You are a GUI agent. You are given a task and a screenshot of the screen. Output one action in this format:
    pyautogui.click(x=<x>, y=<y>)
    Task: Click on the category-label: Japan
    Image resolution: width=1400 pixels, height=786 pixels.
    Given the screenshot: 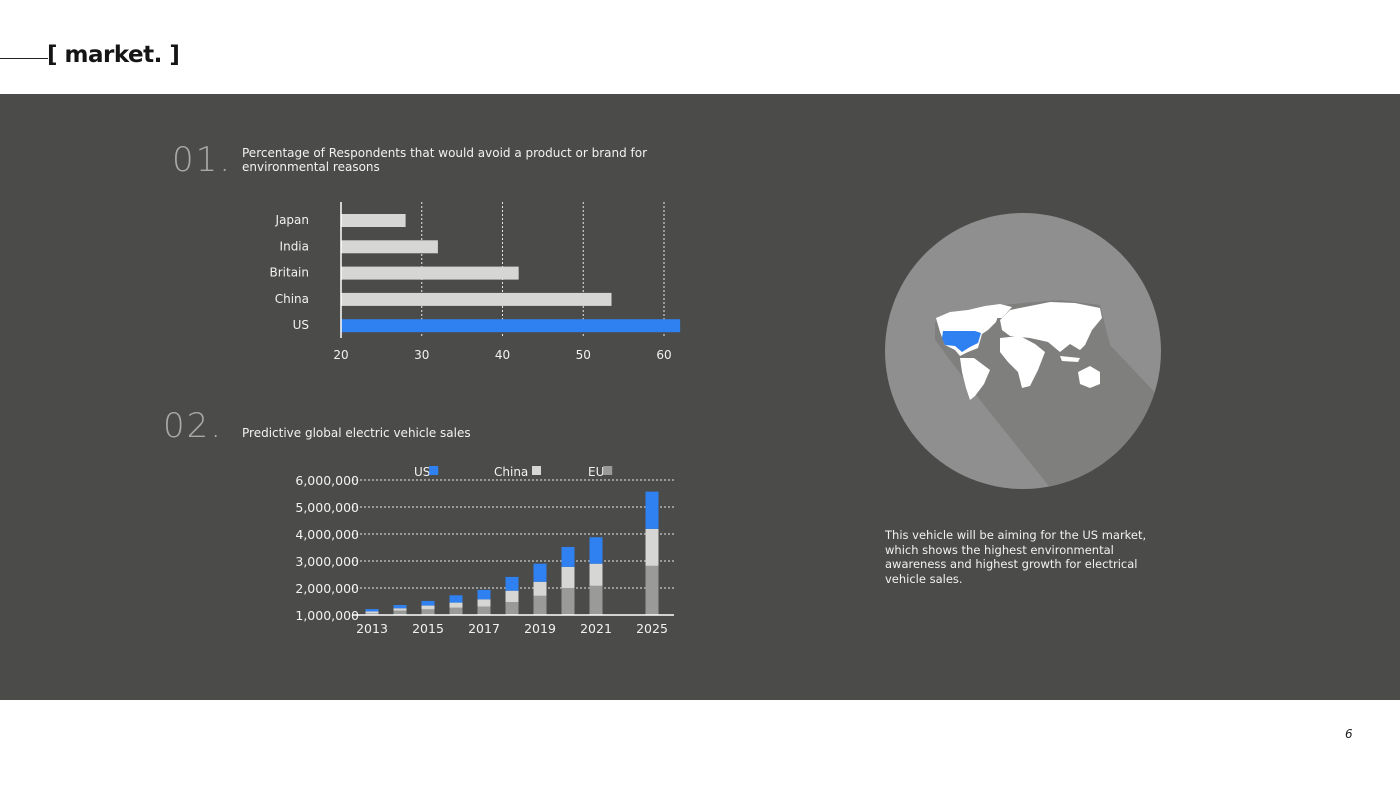 What is the action you would take?
    pyautogui.click(x=292, y=220)
    